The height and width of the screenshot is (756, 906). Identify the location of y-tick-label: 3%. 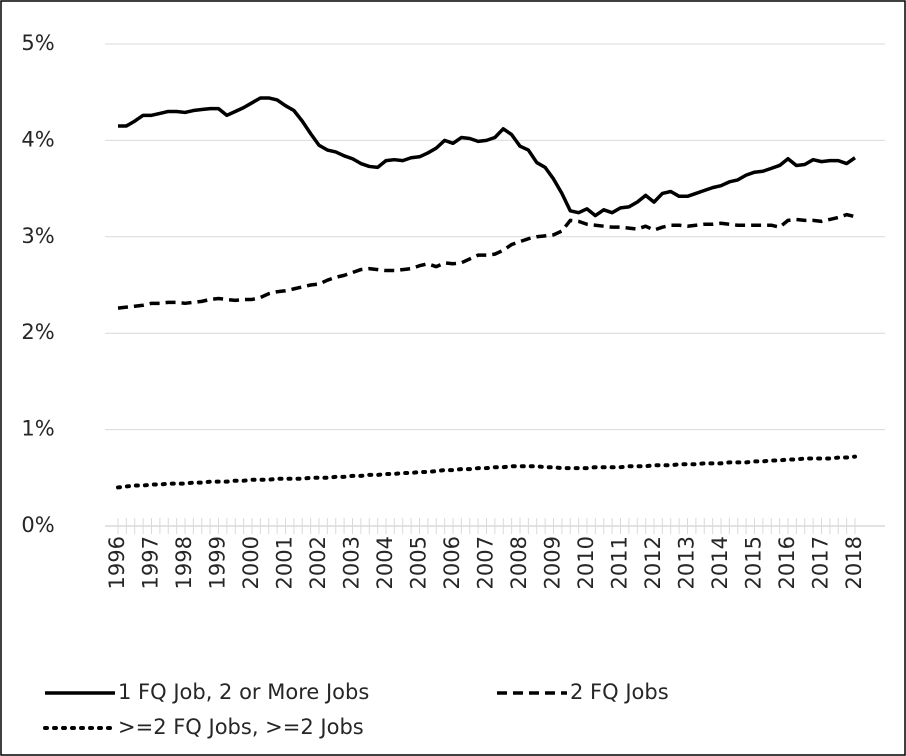
(37, 236).